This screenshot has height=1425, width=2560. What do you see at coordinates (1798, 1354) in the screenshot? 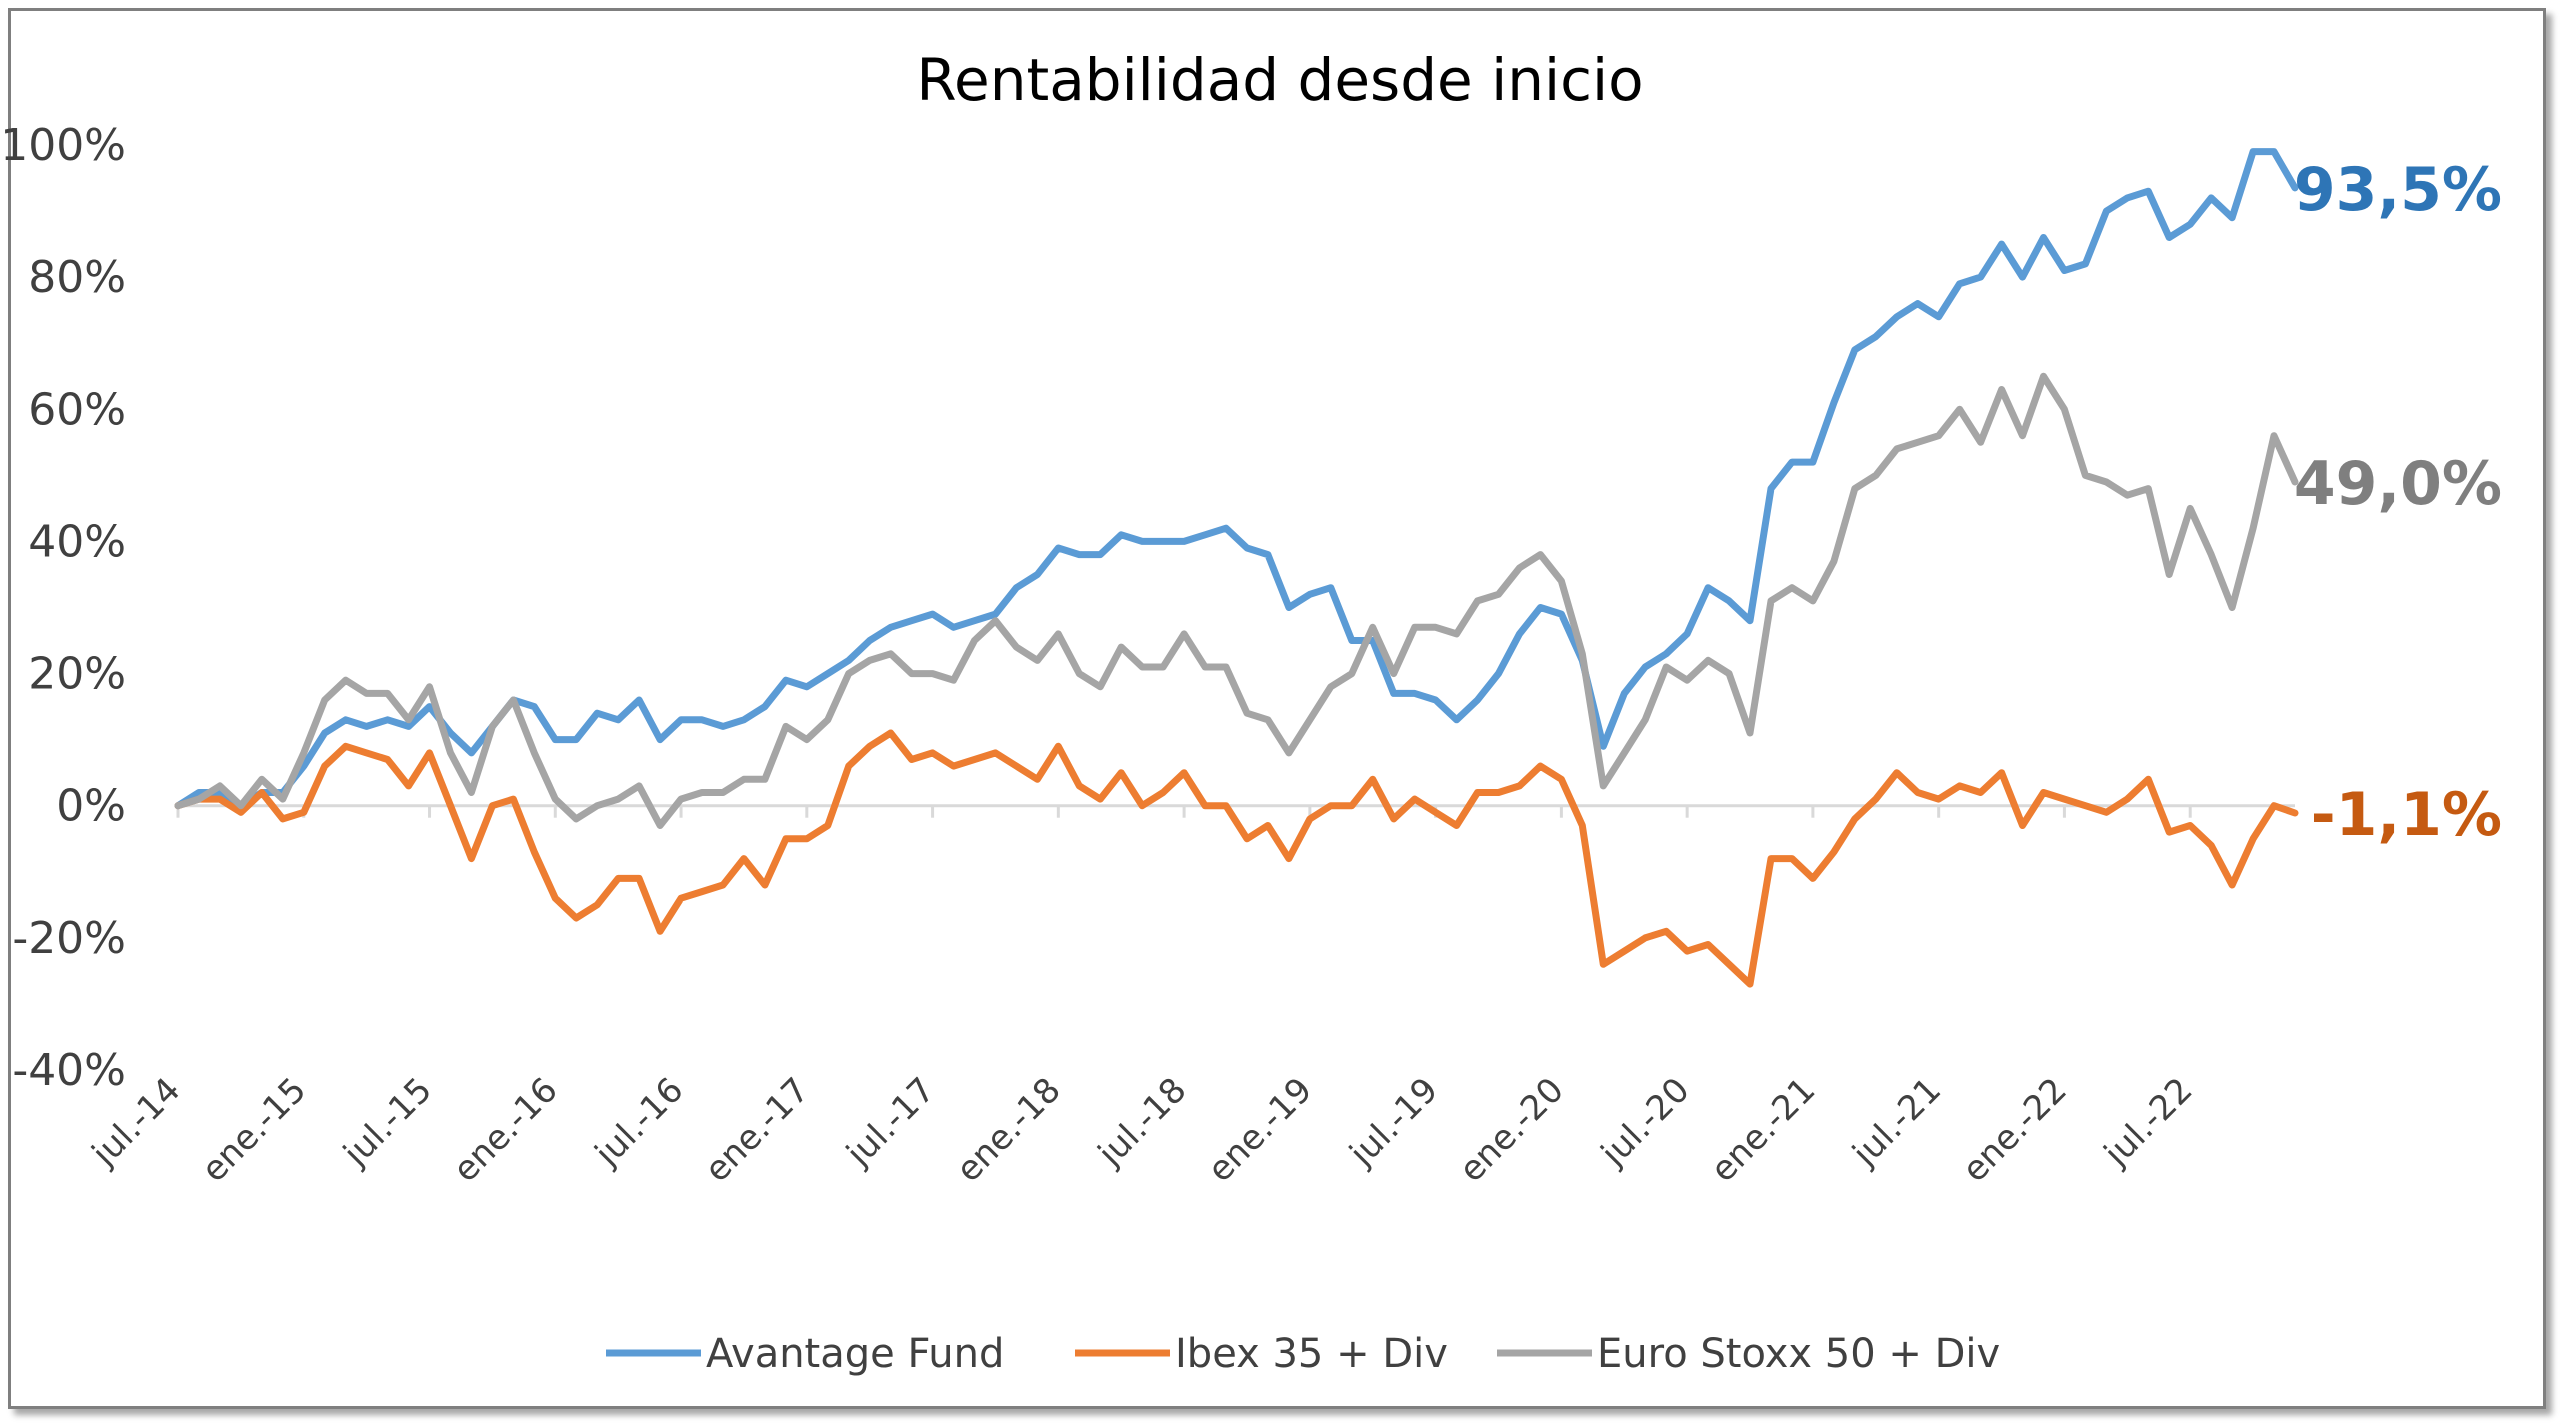
I see `legend-label-2: Euro Stoxx 50 + Div` at bounding box center [1798, 1354].